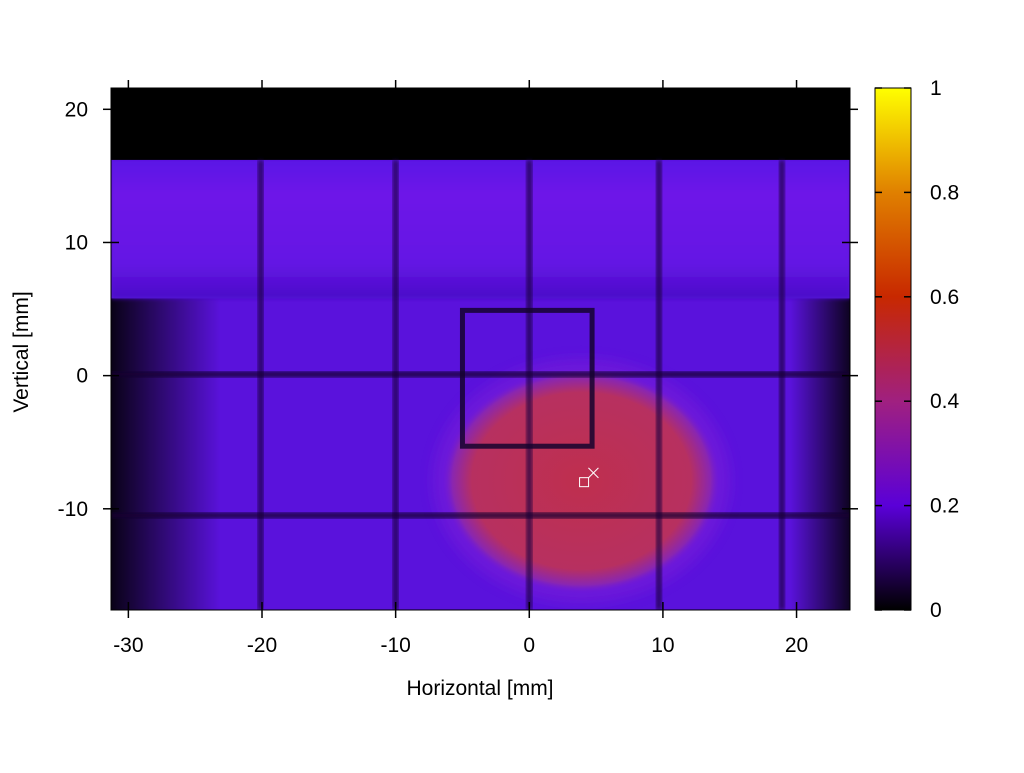  I want to click on marker-layer, so click(589, 477).